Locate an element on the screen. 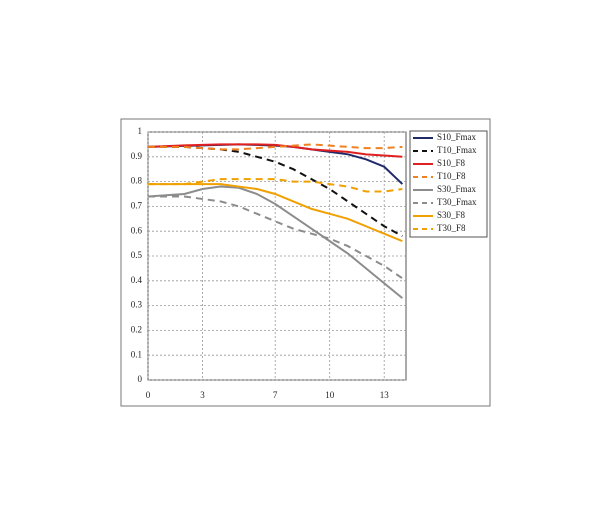  y-tick-label: 0.6 is located at coordinates (137, 230).